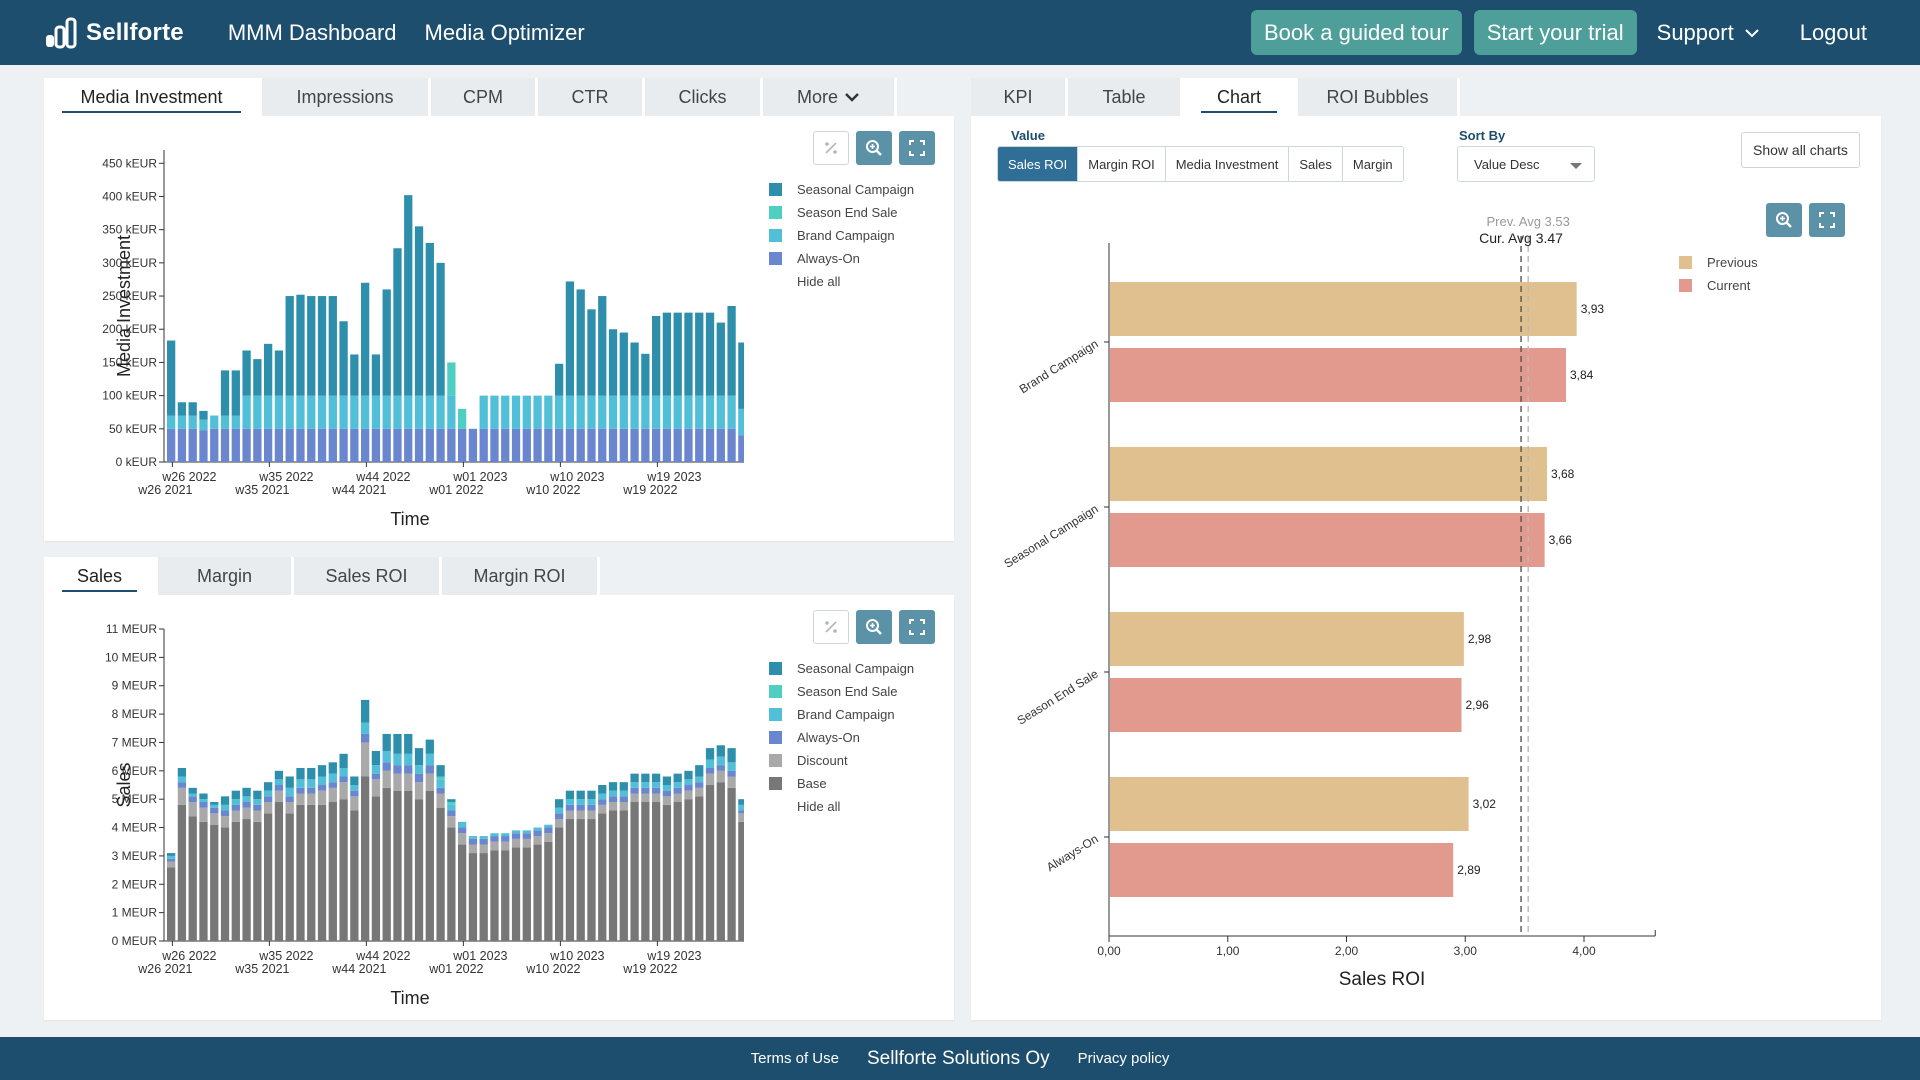 Image resolution: width=1920 pixels, height=1080 pixels. I want to click on value-margin: Margin, so click(1372, 164).